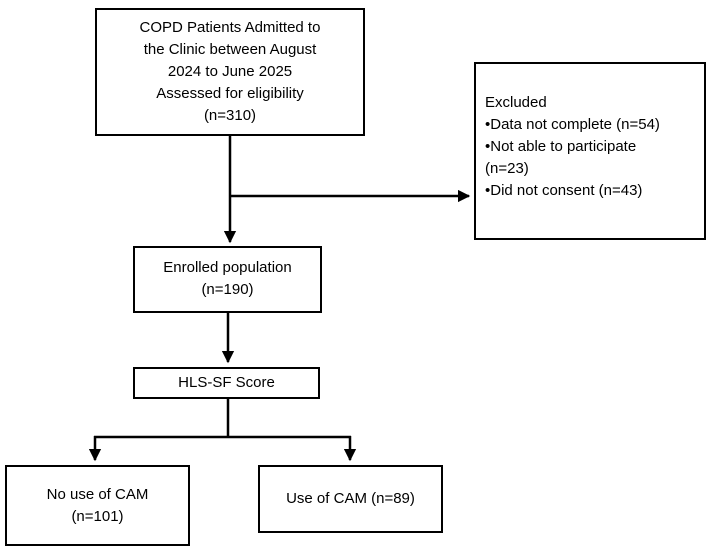 The width and height of the screenshot is (714, 552). What do you see at coordinates (97, 505) in the screenshot?
I see `flow-node-no-use-of-cam: No use of CAM (n=101)` at bounding box center [97, 505].